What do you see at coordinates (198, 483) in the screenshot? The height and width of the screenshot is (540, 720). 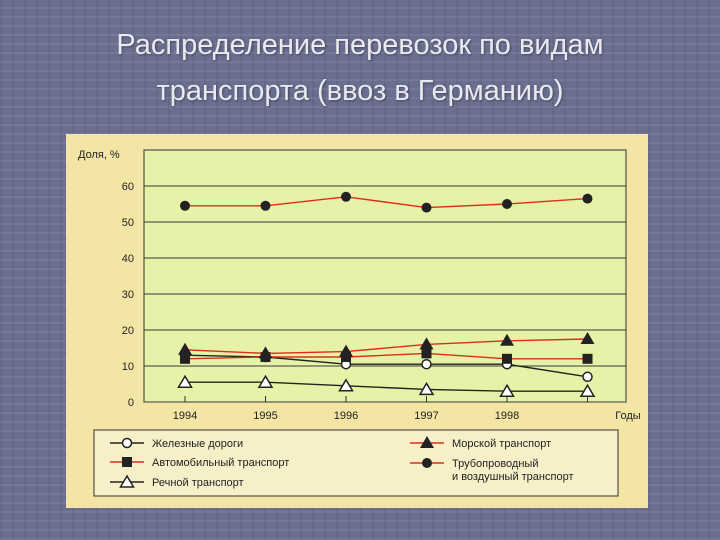 I see `legend-entry-label: Речной транспорт` at bounding box center [198, 483].